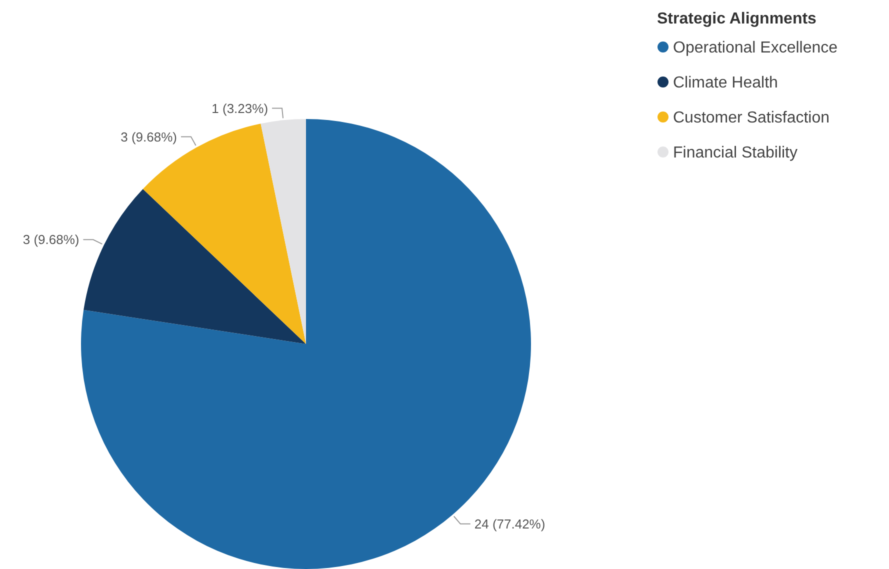 The image size is (889, 569). Describe the element at coordinates (737, 19) in the screenshot. I see `legend-title: Strategic Alignments` at that location.